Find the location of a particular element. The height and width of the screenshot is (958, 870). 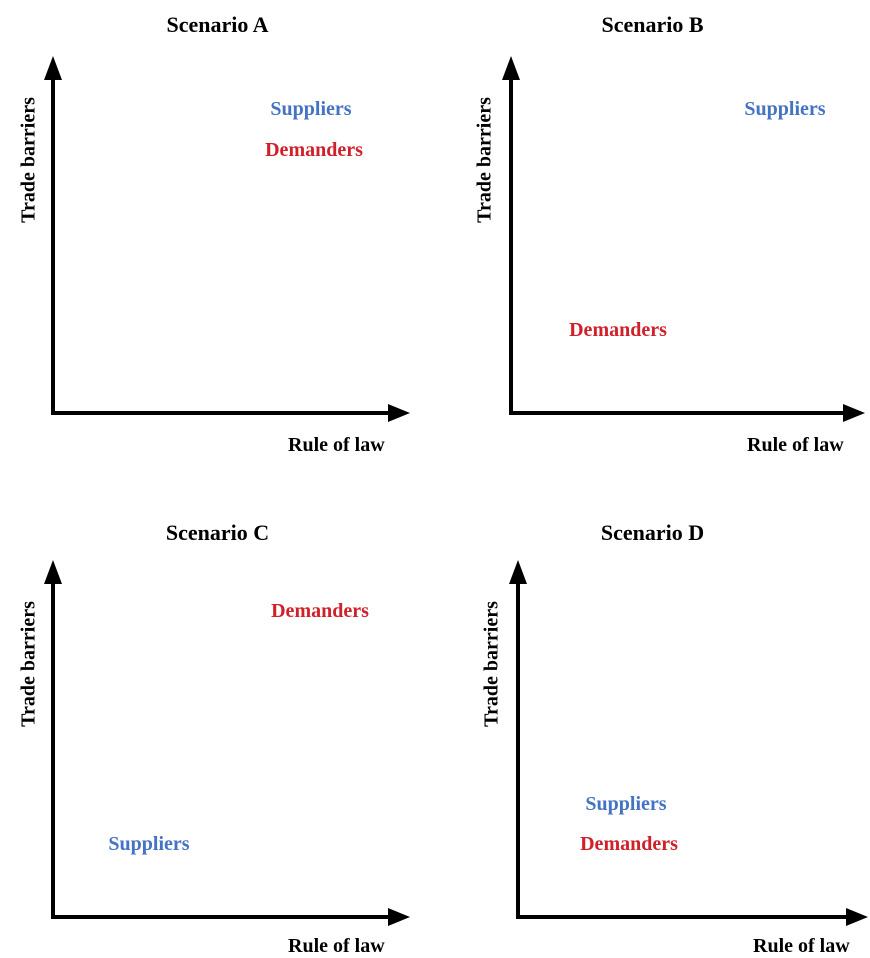

scenario-b-title: Scenario B is located at coordinates (652, 24).